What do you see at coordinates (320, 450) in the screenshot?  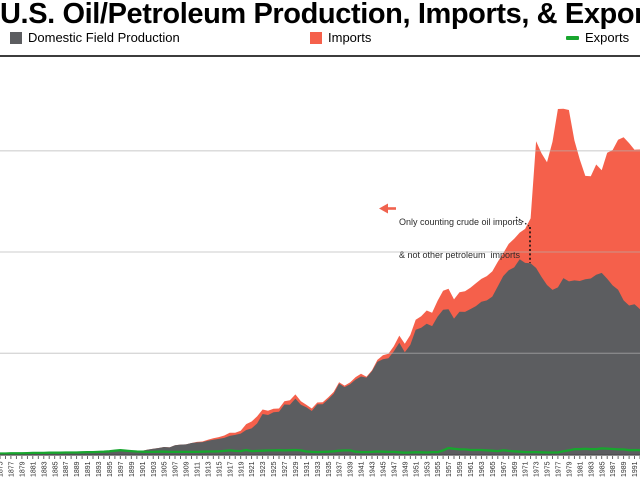 I see `exports-line` at bounding box center [320, 450].